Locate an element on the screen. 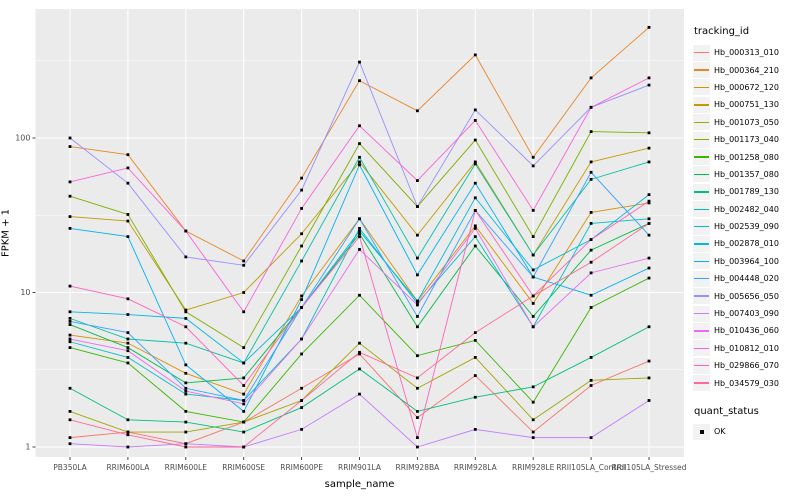 The height and width of the screenshot is (500, 800). legend-item-ok: OK is located at coordinates (746, 431).